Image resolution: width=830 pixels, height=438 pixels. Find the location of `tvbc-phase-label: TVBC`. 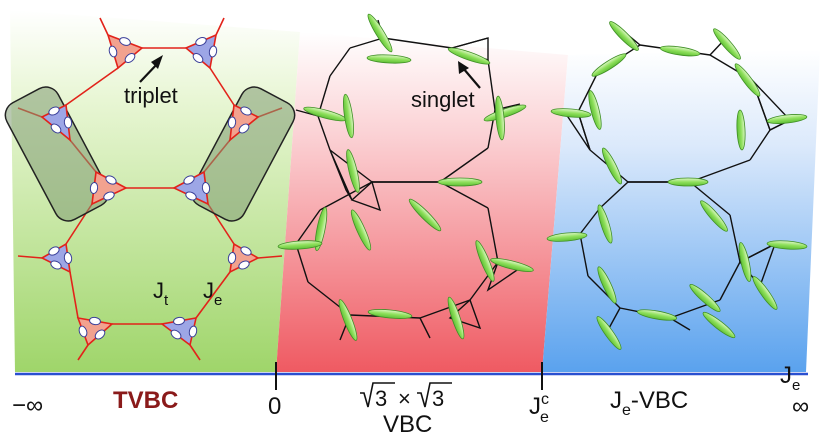

tvbc-phase-label: TVBC is located at coordinates (145, 400).